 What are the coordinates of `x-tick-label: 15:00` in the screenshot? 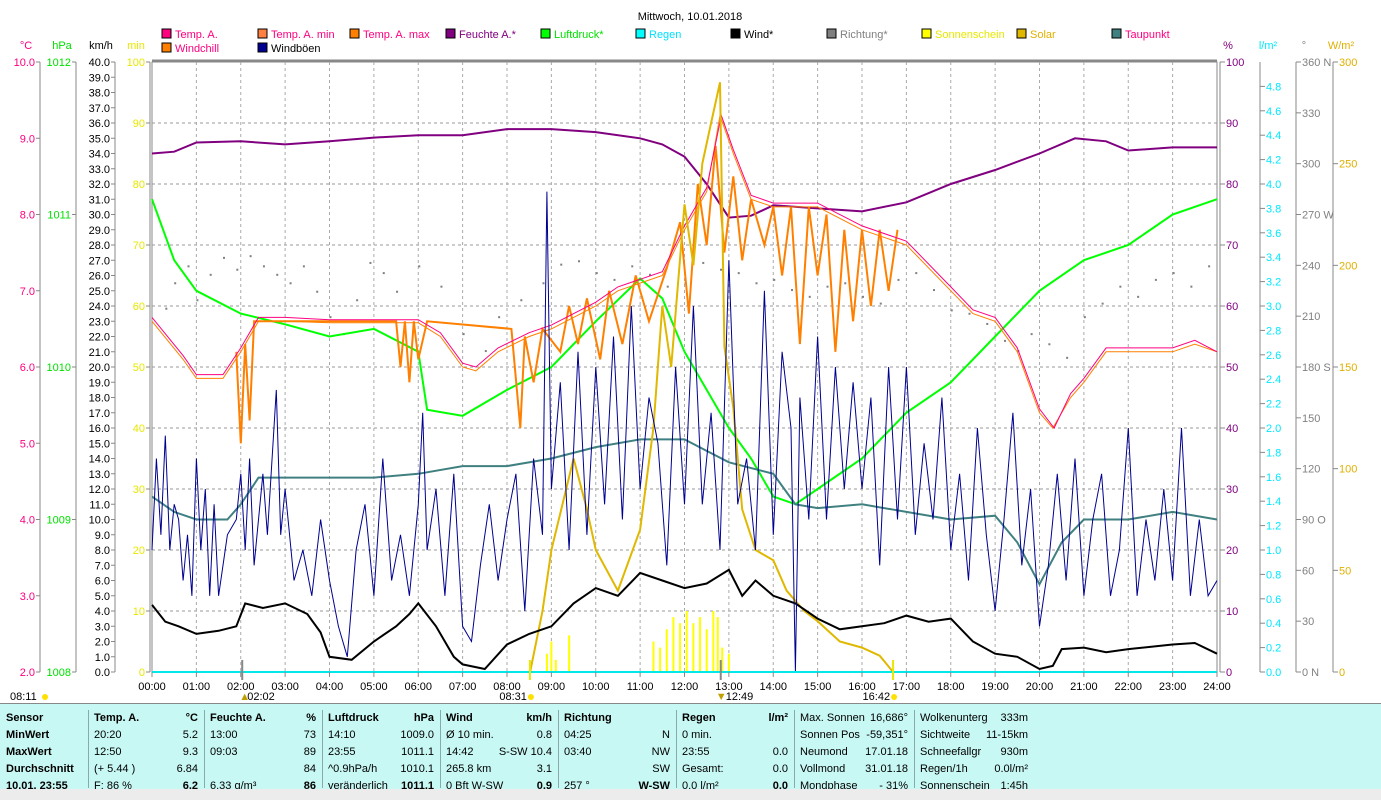 It's located at (818, 687).